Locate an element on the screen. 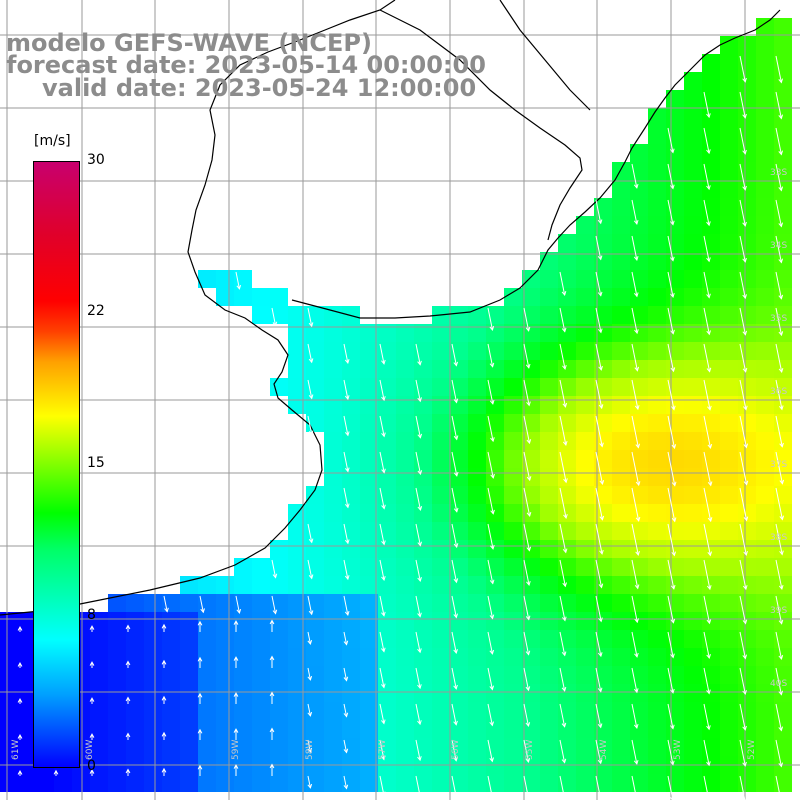  lon-labels: 61W 60W 59W 58W 57W 56W 55W 54W 53W 52W is located at coordinates (384, 750).